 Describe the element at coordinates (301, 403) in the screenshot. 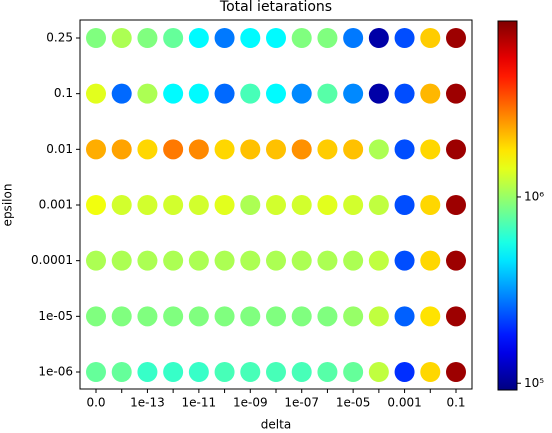

I see `x-tick-label: 1e-07` at that location.